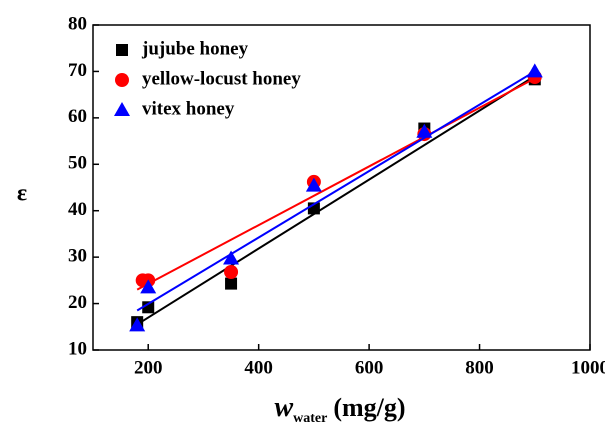 The height and width of the screenshot is (429, 605). Describe the element at coordinates (221, 78) in the screenshot. I see `legend-label: yellow-locust honey` at that location.